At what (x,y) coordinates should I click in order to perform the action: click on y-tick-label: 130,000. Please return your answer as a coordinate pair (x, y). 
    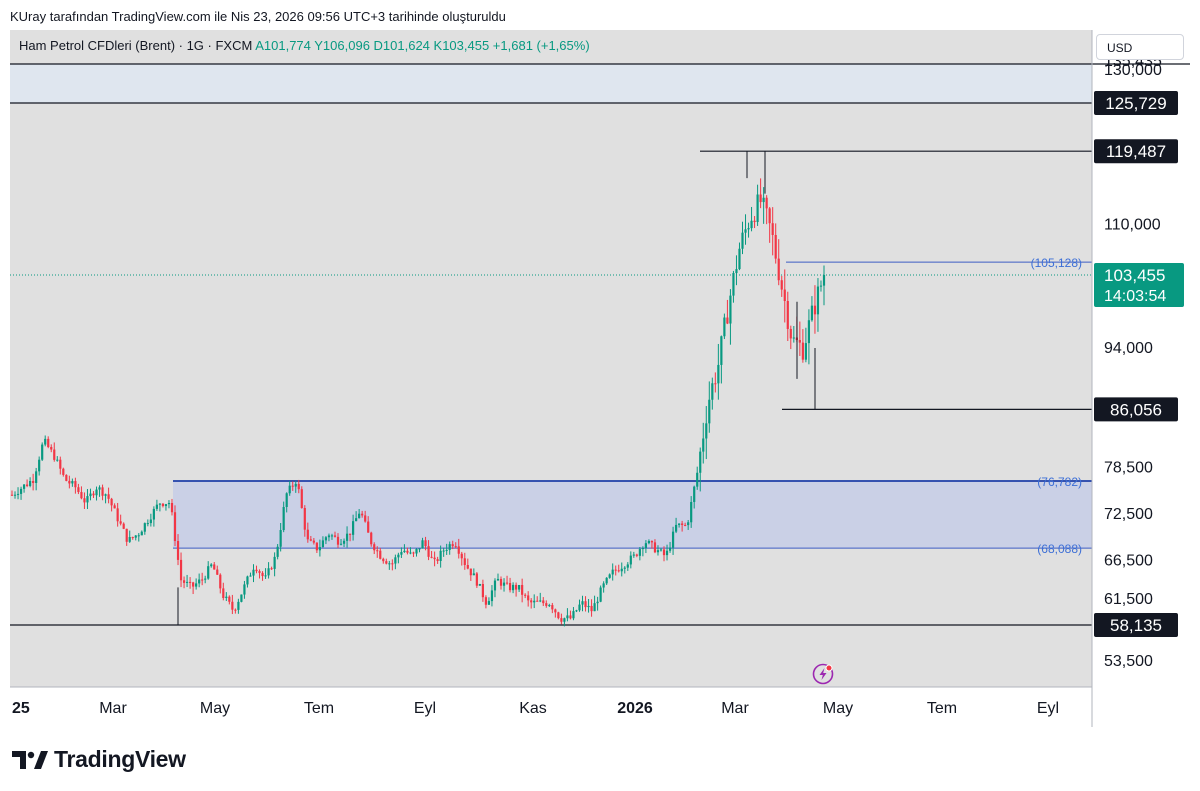
    Looking at the image, I should click on (1133, 70).